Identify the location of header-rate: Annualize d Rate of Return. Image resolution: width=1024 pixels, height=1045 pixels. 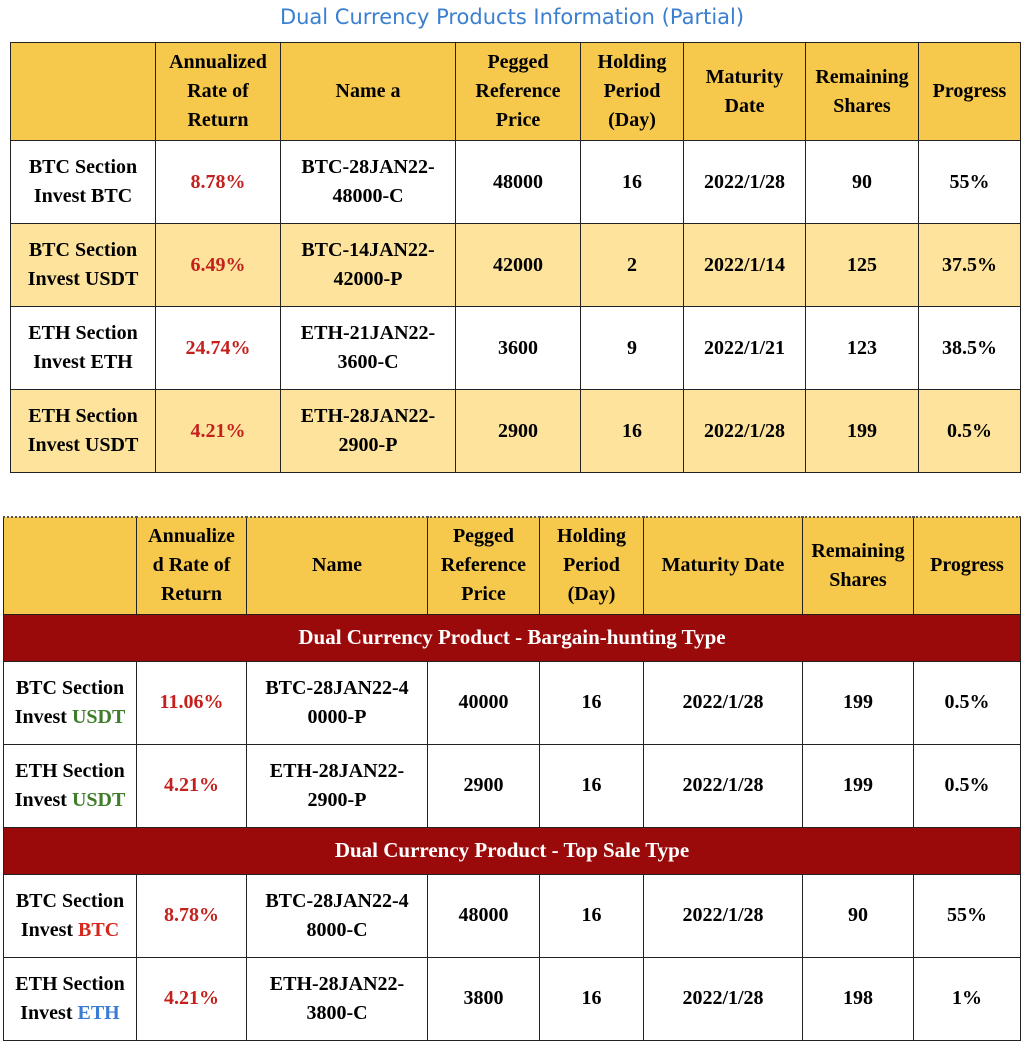
(191, 565).